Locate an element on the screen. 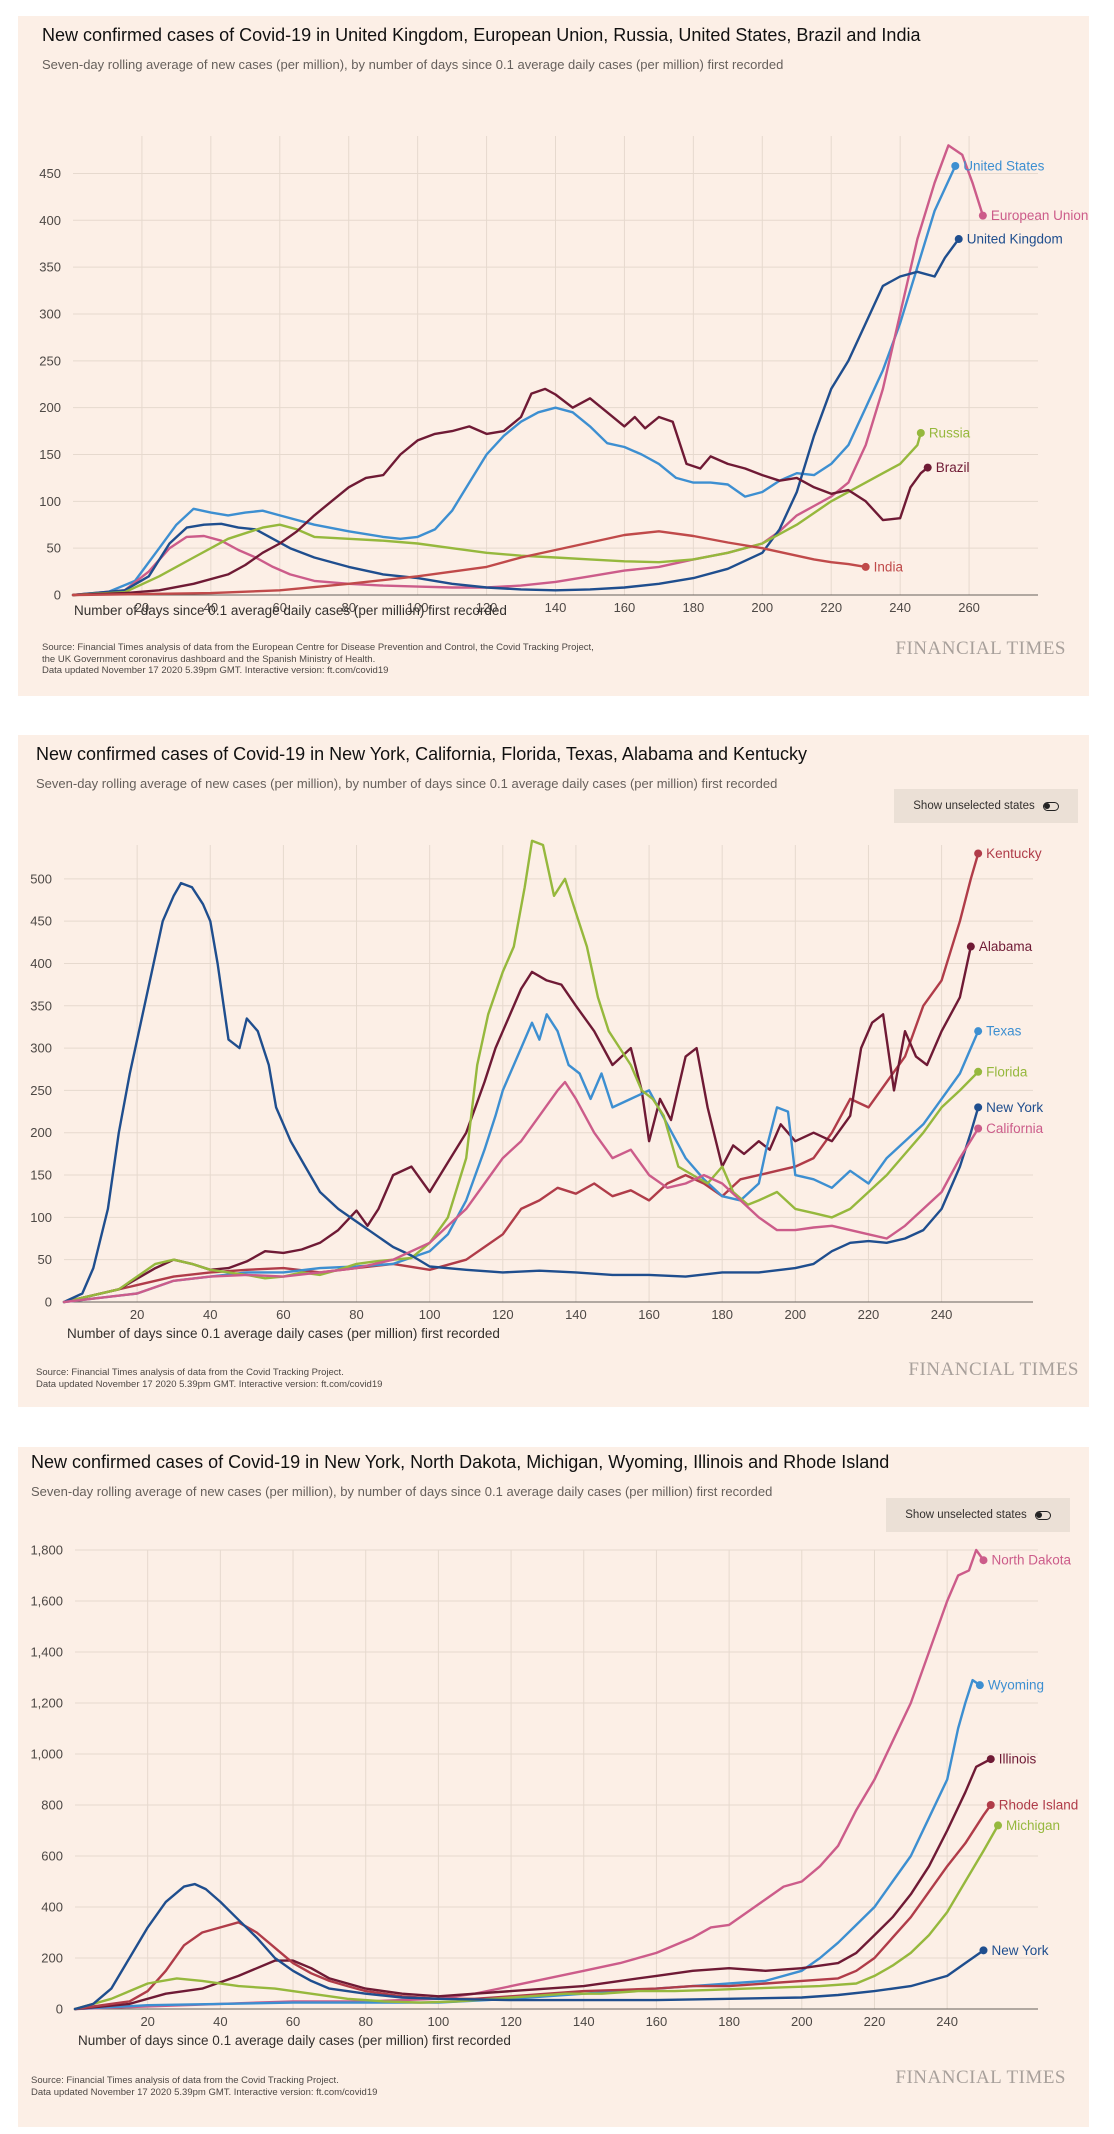 The height and width of the screenshot is (2134, 1114). y-tick-label: 400 is located at coordinates (50, 220).